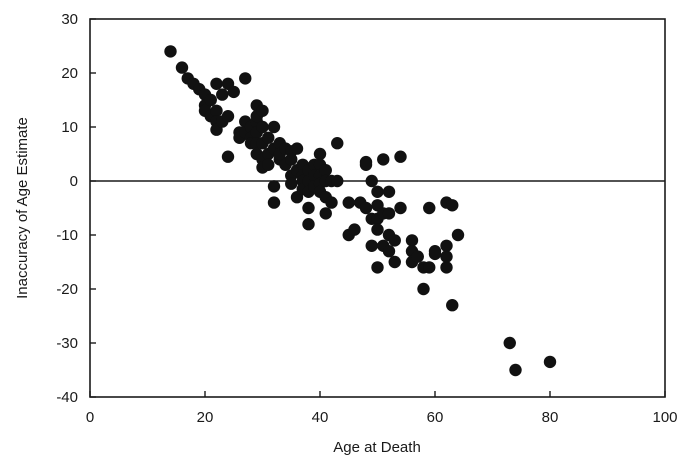  What do you see at coordinates (382, 408) in the screenshot?
I see `x-axis: 0 20 40 60 80 100` at bounding box center [382, 408].